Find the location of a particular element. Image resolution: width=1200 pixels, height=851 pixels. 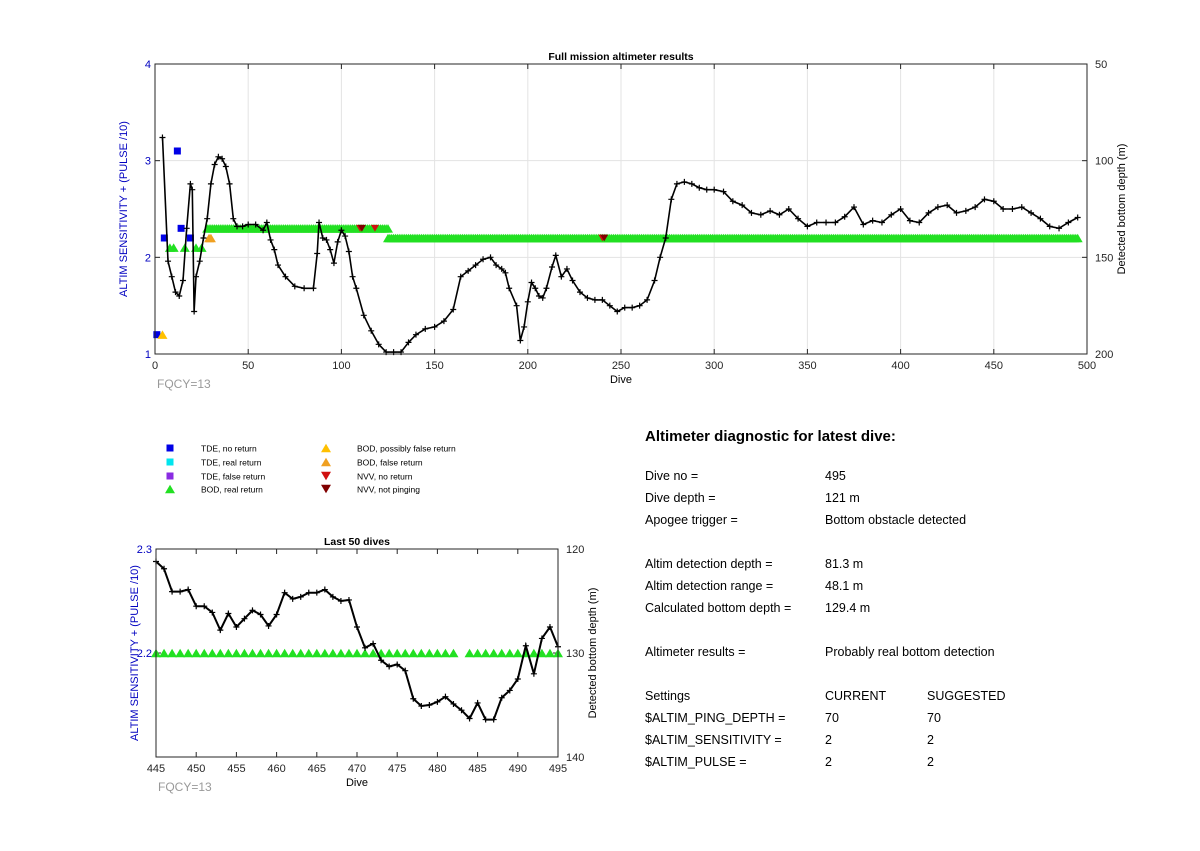

y-left-tick-label: 4 is located at coordinates (148, 65).